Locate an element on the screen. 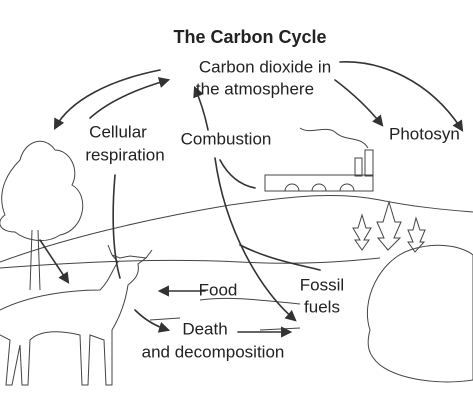  title: The Carbon Cycle is located at coordinates (249, 37).